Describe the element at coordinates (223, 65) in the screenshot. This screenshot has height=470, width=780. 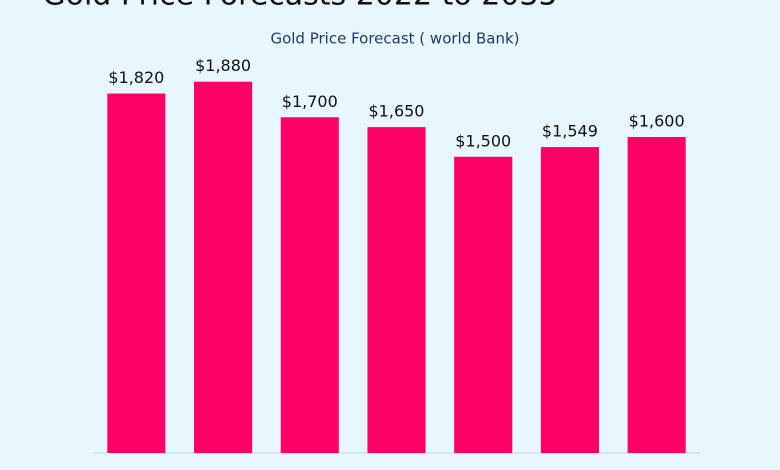
I see `value-label: $1,880` at that location.